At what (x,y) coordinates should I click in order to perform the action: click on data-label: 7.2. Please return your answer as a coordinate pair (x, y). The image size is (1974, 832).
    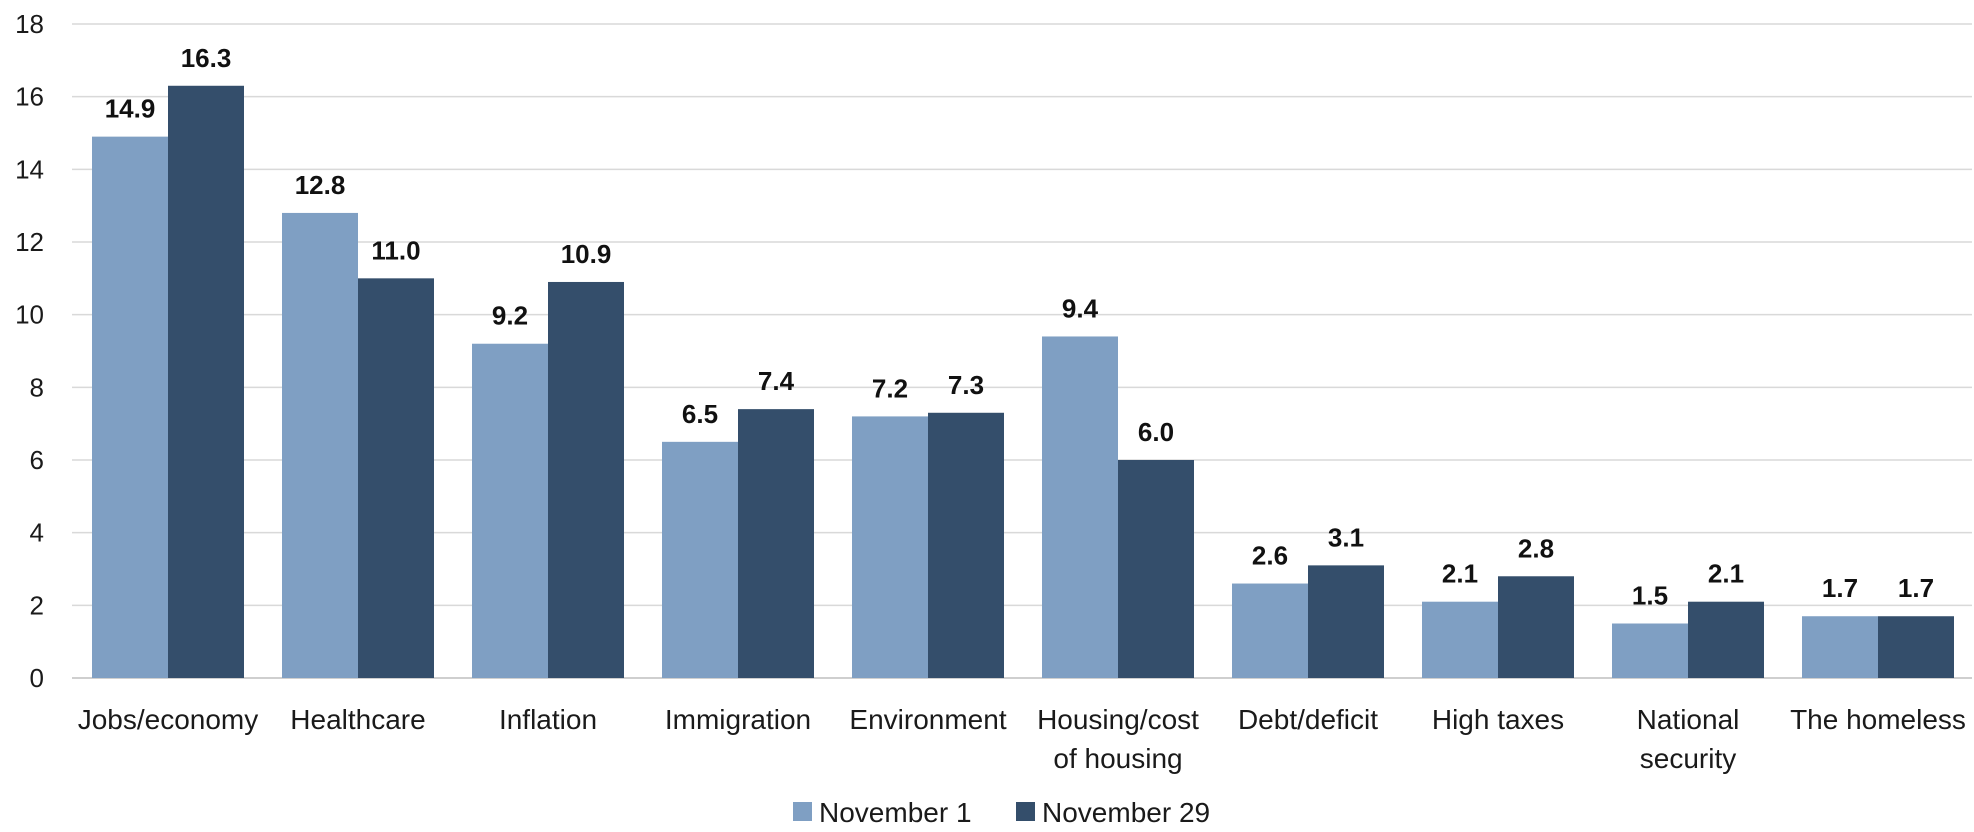
    Looking at the image, I should click on (890, 388).